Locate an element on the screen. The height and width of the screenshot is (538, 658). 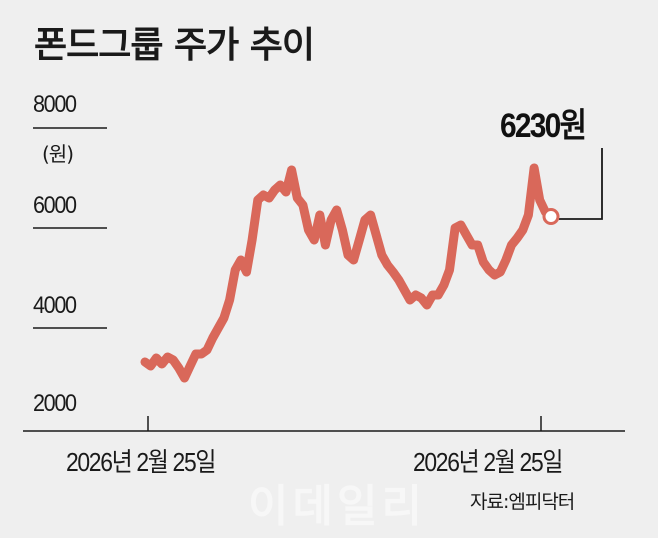
x-label-end: 2026년 2월 25일 is located at coordinates (488, 462).